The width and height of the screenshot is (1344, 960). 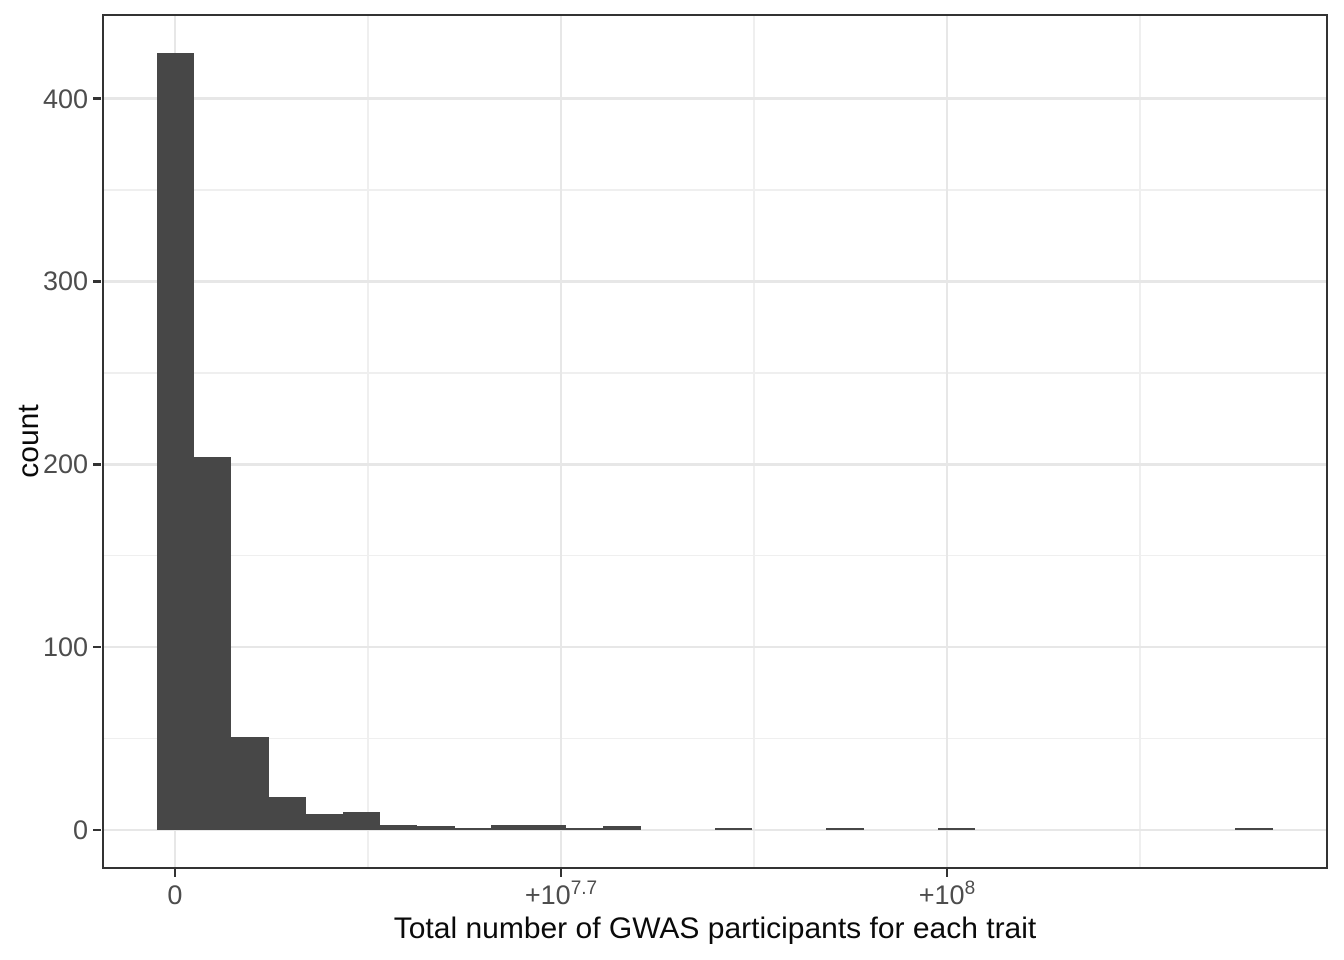 What do you see at coordinates (584, 888) in the screenshot?
I see `x-tick-label-exponent: 7.7` at bounding box center [584, 888].